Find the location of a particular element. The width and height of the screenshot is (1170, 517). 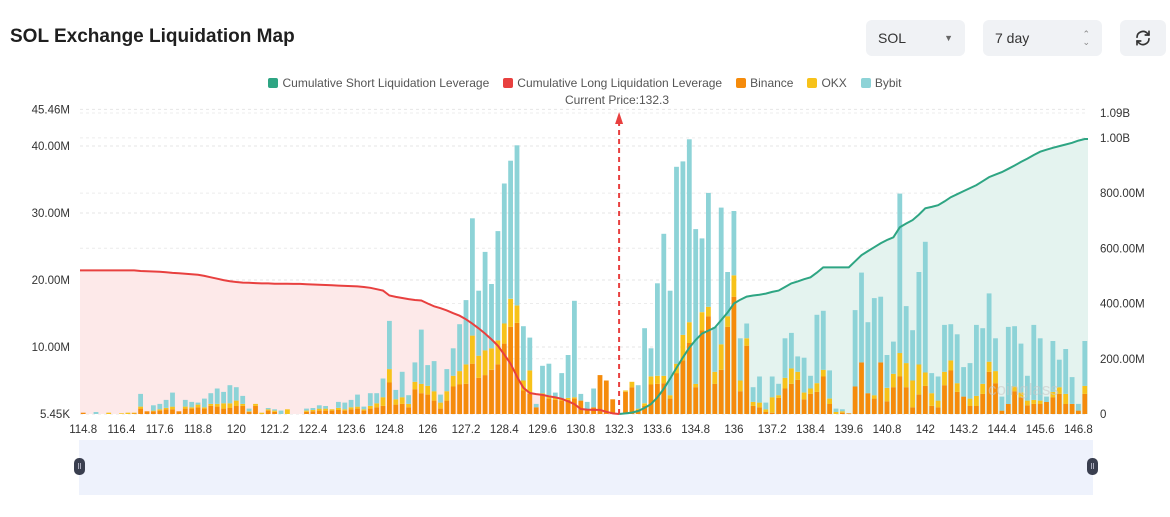

y-left-tick-label: 10.00M is located at coordinates (51, 348).